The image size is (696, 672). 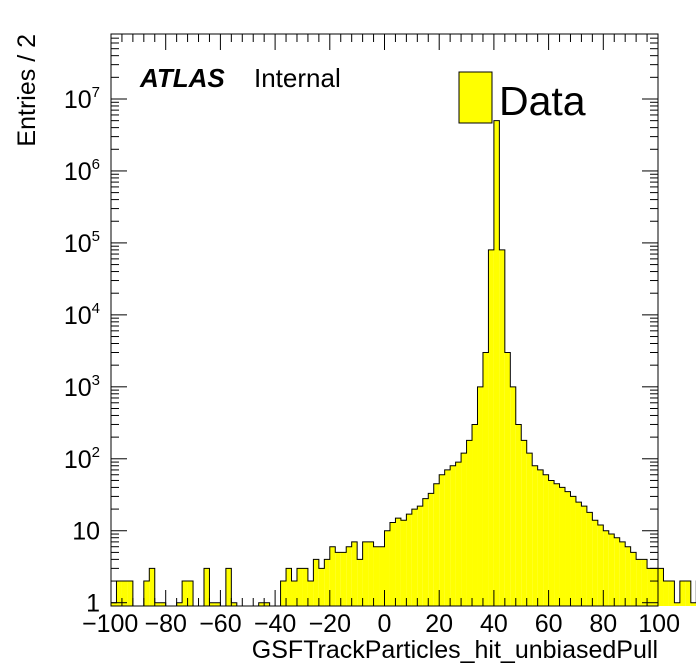 What do you see at coordinates (82, 243) in the screenshot?
I see `y-tick-label: 10⁵` at bounding box center [82, 243].